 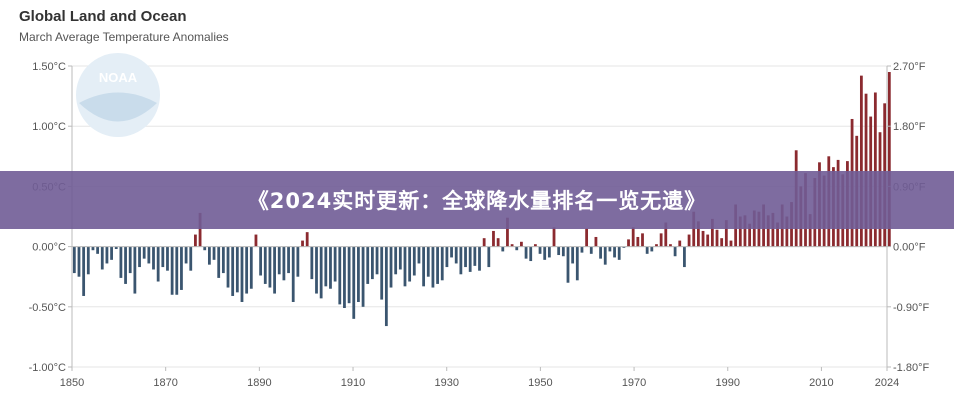 I want to click on bar-1979, so click(x=675, y=251).